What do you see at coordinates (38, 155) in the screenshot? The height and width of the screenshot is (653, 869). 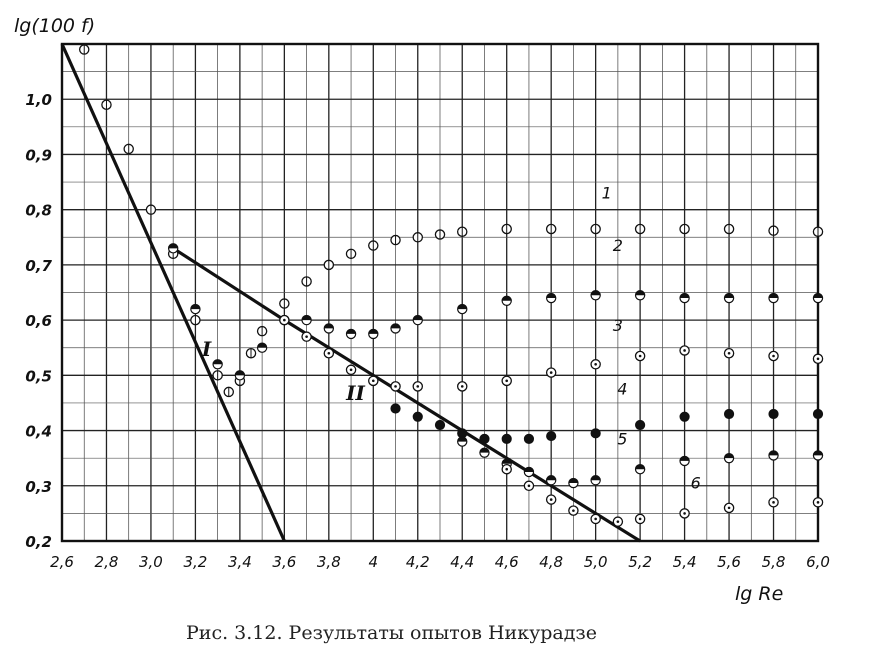 I see `y-tick-label-7: 0,9` at bounding box center [38, 155].